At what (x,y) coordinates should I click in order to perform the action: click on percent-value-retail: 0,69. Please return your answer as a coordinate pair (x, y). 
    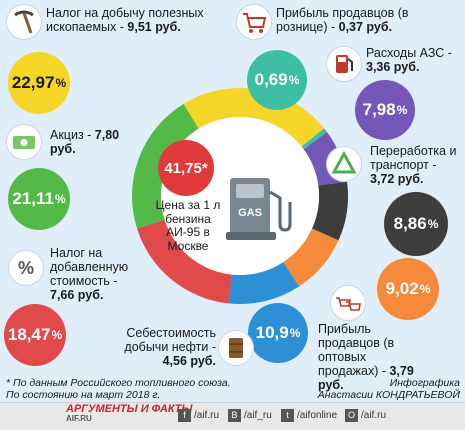
    Looking at the image, I should click on (271, 79).